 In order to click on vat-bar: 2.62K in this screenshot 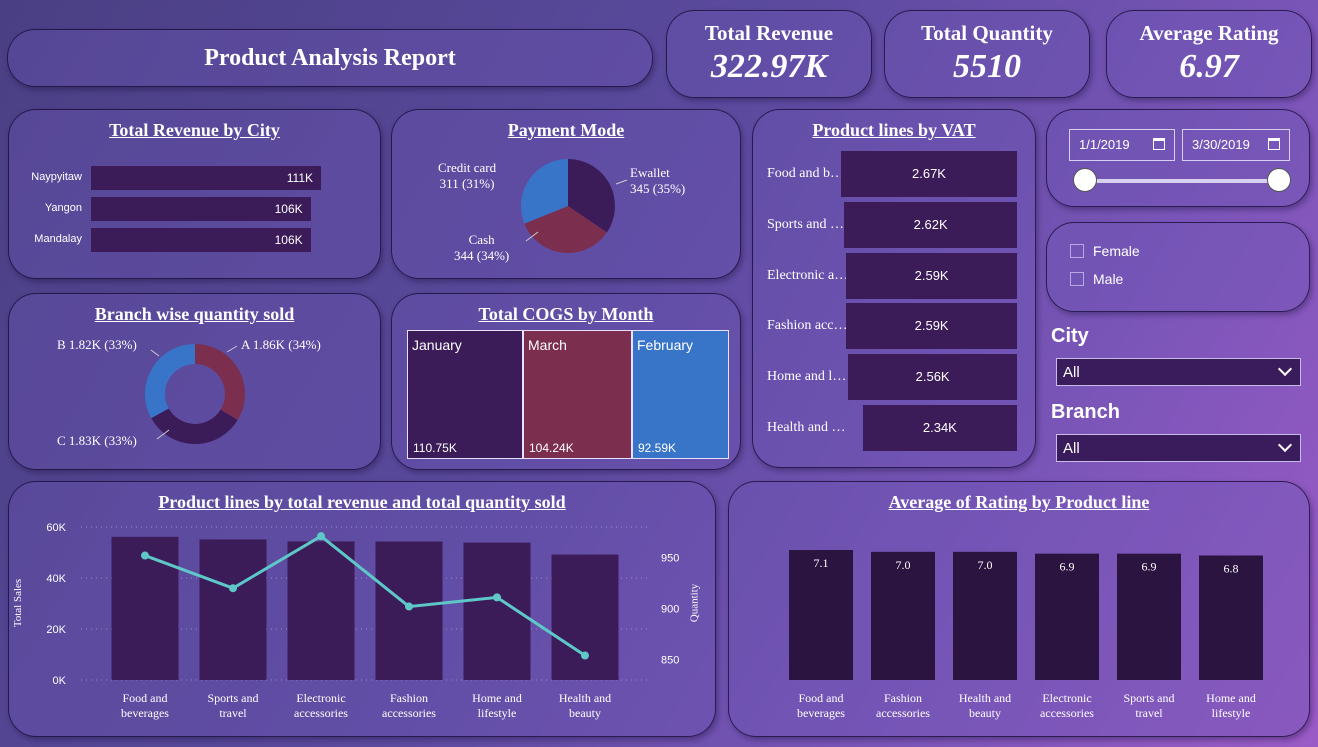, I will do `click(930, 224)`.